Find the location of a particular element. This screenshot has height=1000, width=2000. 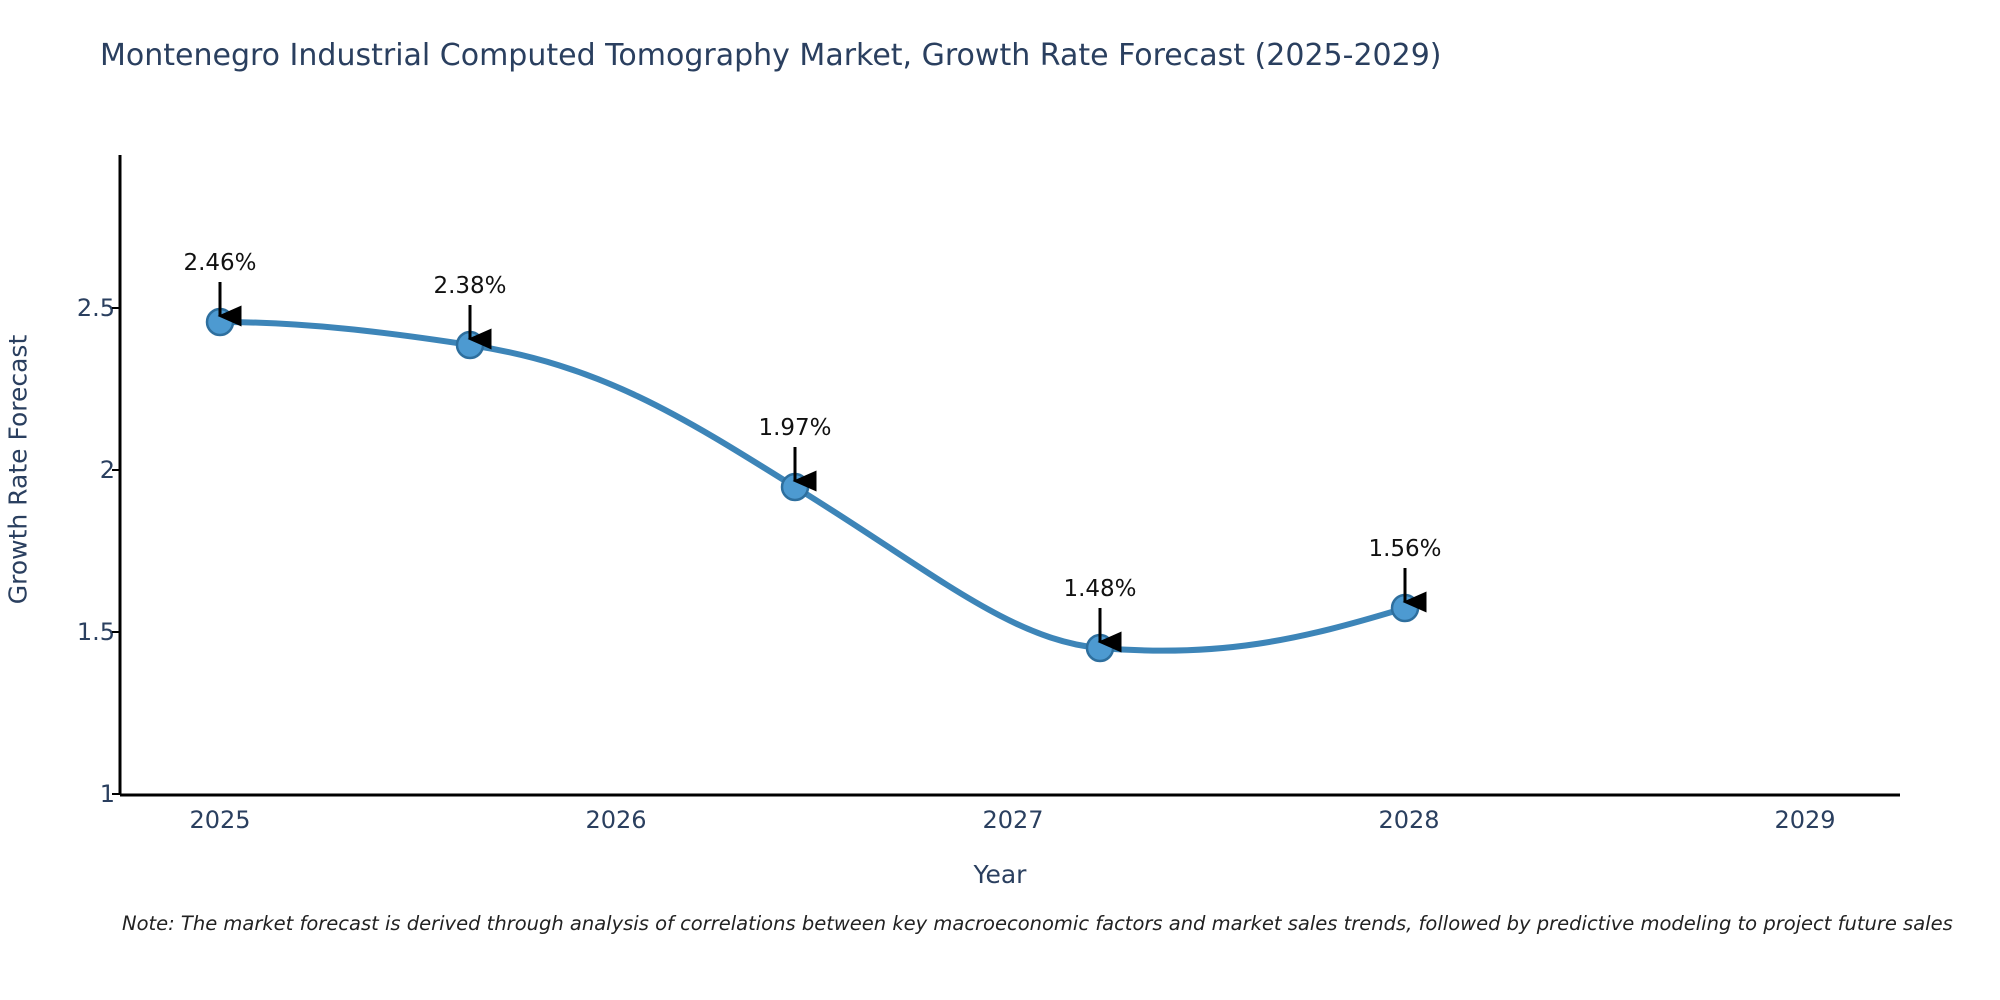

y-tick-label: 2 is located at coordinates (107, 470).